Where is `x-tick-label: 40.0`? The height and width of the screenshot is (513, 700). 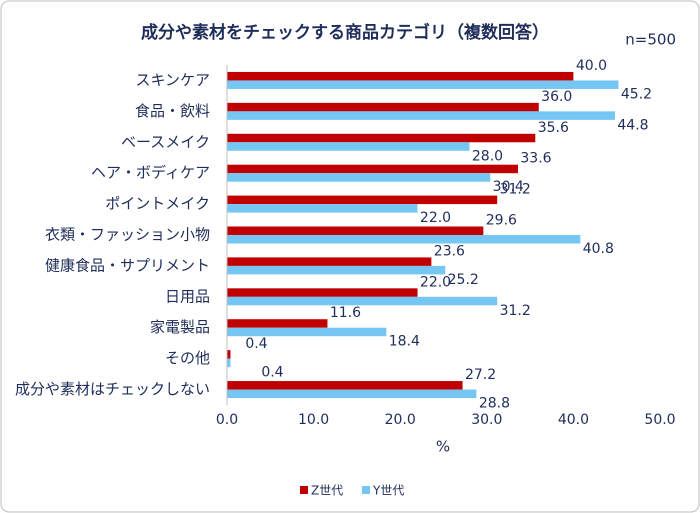
x-tick-label: 40.0 is located at coordinates (573, 420).